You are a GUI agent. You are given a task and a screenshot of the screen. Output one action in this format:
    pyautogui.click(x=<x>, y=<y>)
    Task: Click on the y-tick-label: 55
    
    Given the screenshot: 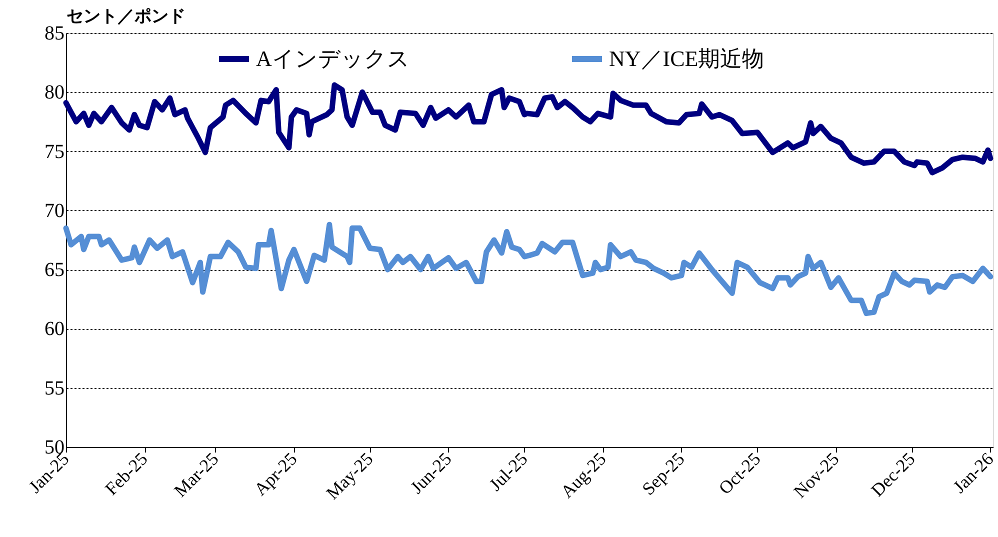 What is the action you would take?
    pyautogui.click(x=54, y=388)
    